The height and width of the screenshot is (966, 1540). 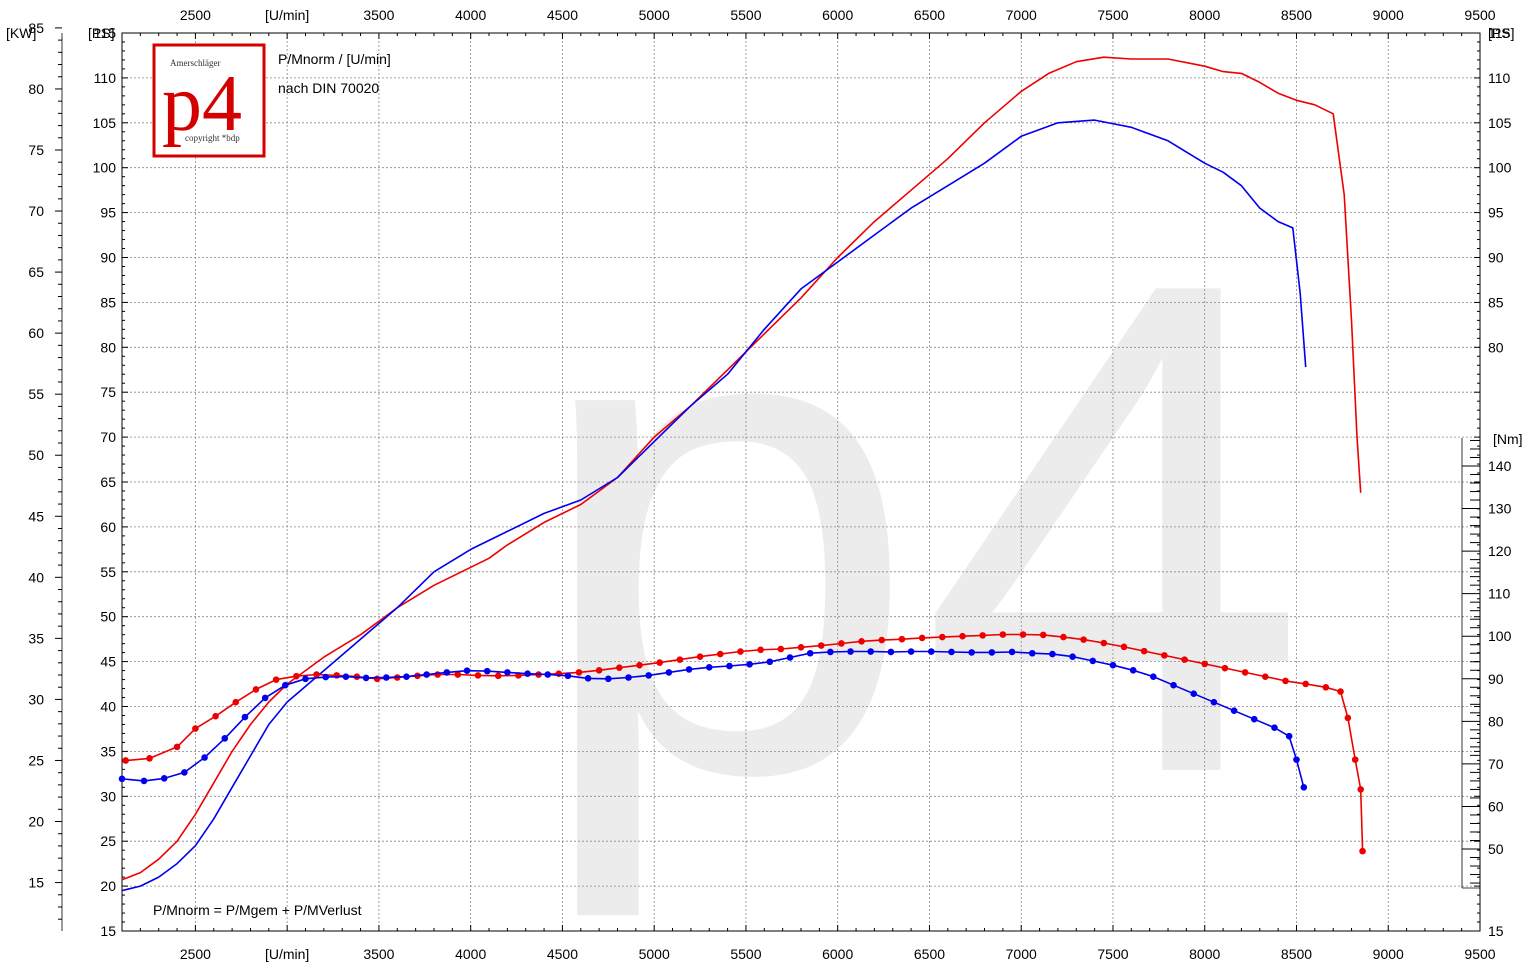 I want to click on nm-tick-label: 140, so click(x=1500, y=466).